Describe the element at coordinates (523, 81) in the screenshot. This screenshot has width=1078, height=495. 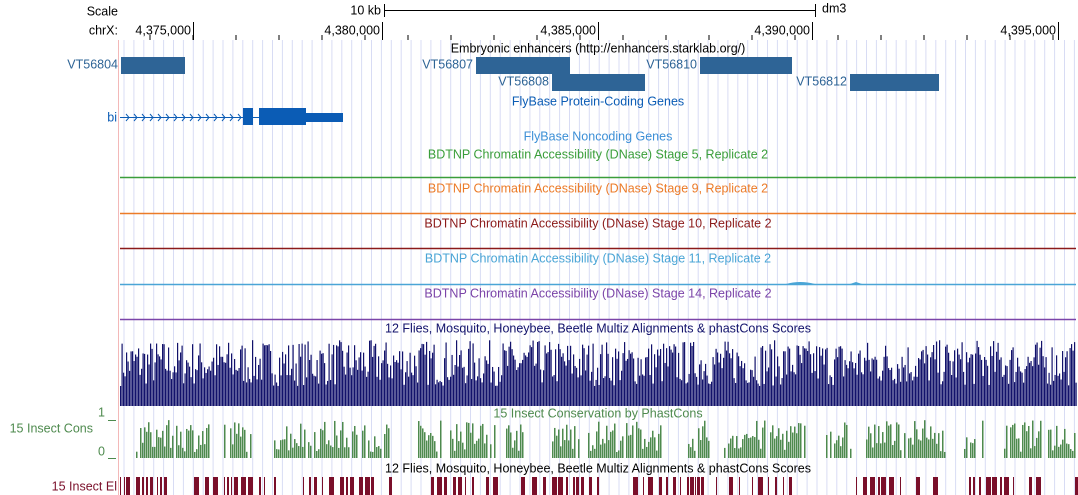
I see `enhancer-label: VT56808` at that location.